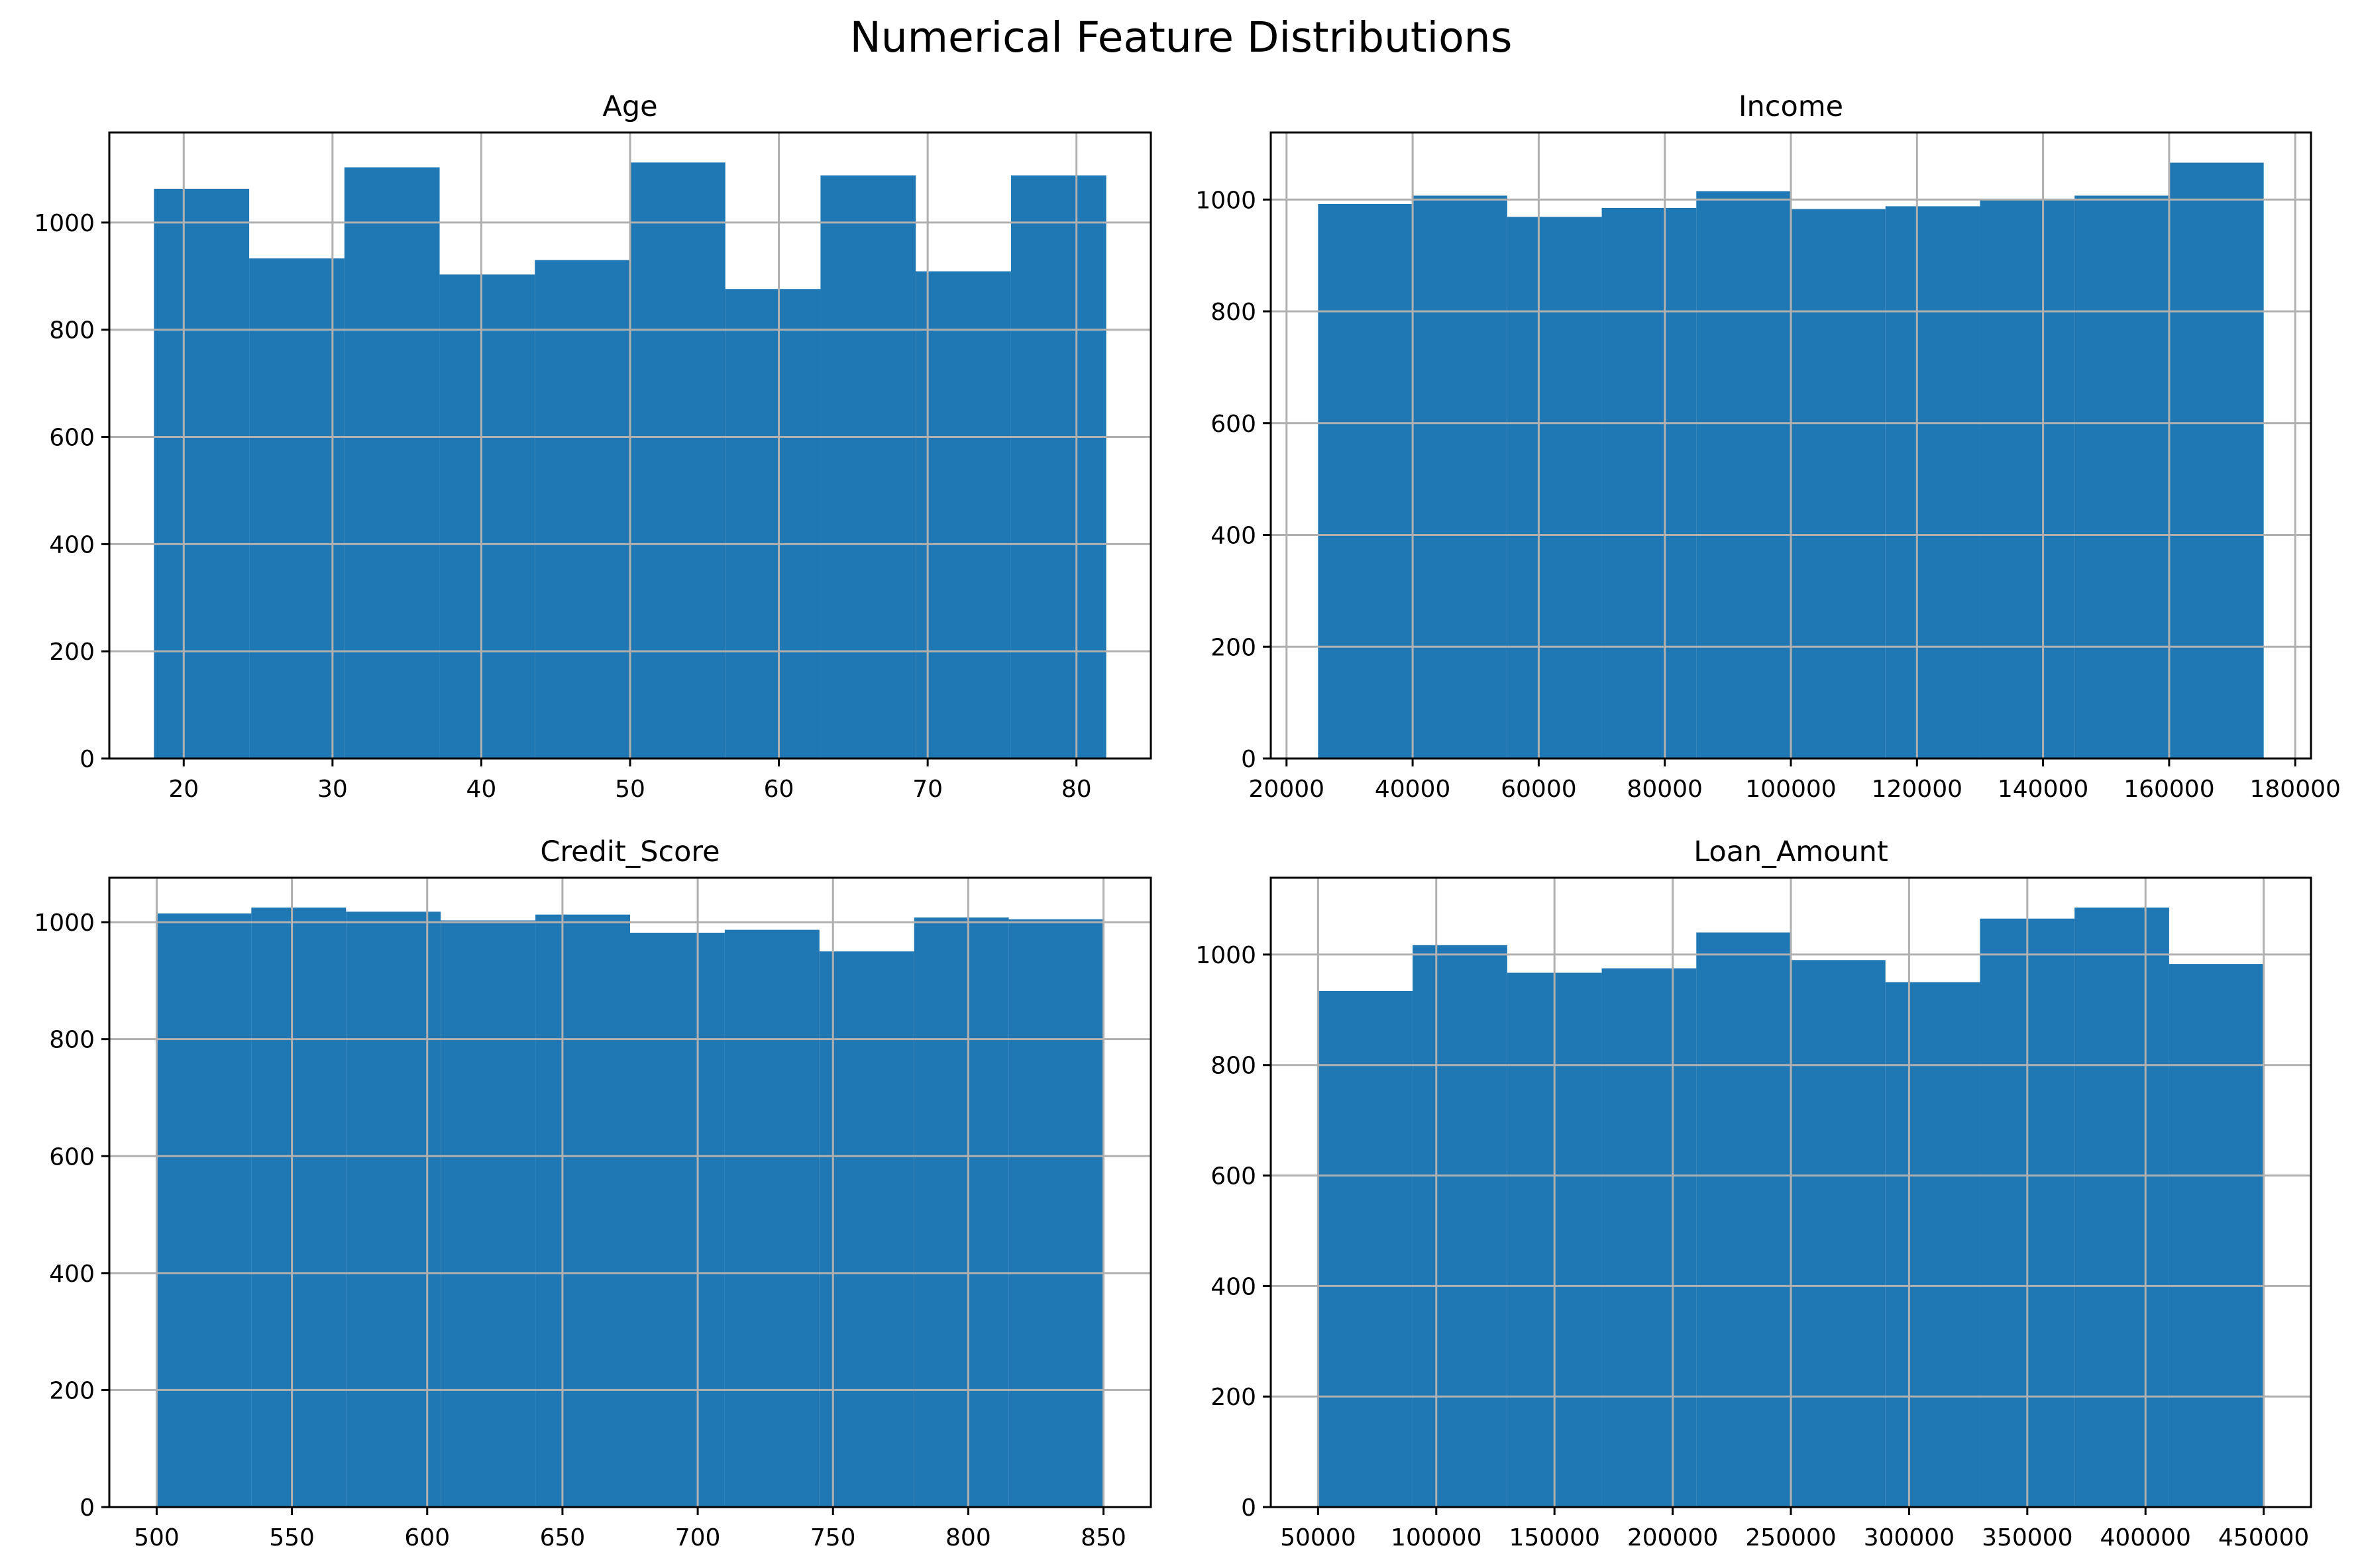 The width and height of the screenshot is (2362, 1568). What do you see at coordinates (1790, 851) in the screenshot?
I see `subplot-title: Loan_Amount` at bounding box center [1790, 851].